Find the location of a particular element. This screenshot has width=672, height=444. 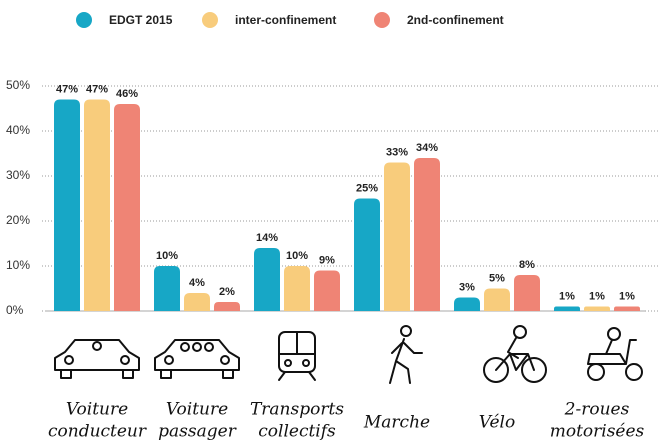

value-label: 3% is located at coordinates (467, 287).